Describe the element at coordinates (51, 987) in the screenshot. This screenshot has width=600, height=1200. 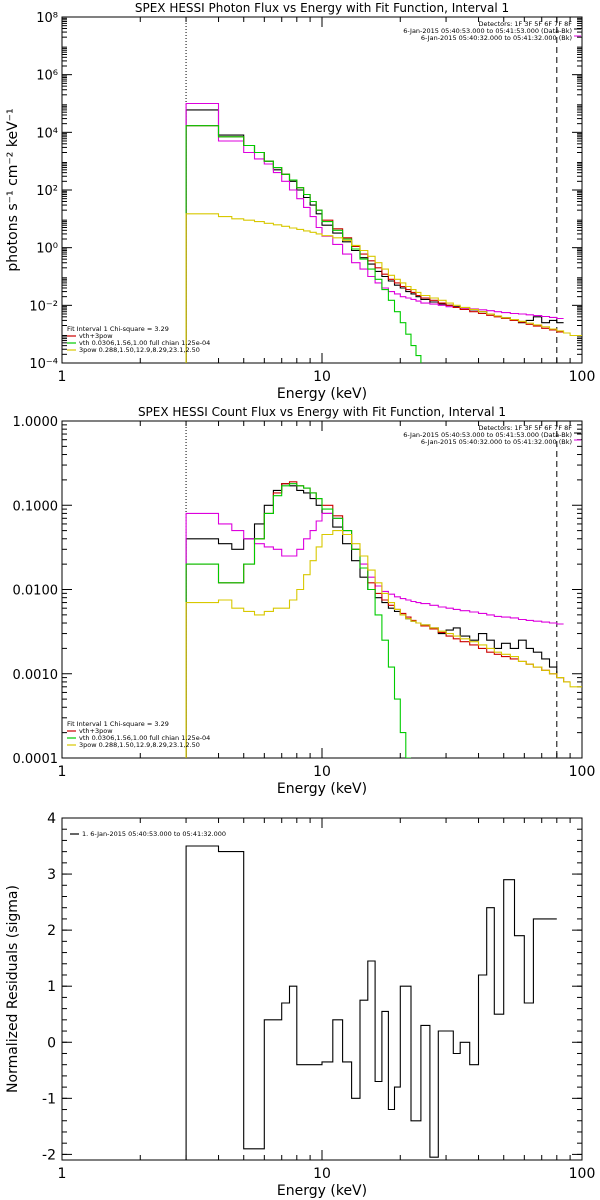
I see `y-tick-label: 1` at that location.